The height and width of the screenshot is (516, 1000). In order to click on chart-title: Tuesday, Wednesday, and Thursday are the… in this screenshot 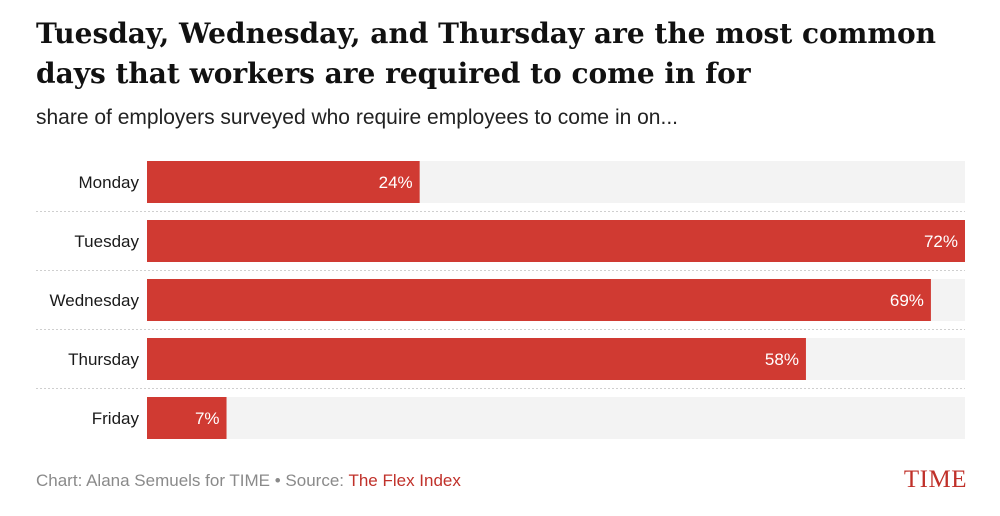, I will do `click(486, 53)`.